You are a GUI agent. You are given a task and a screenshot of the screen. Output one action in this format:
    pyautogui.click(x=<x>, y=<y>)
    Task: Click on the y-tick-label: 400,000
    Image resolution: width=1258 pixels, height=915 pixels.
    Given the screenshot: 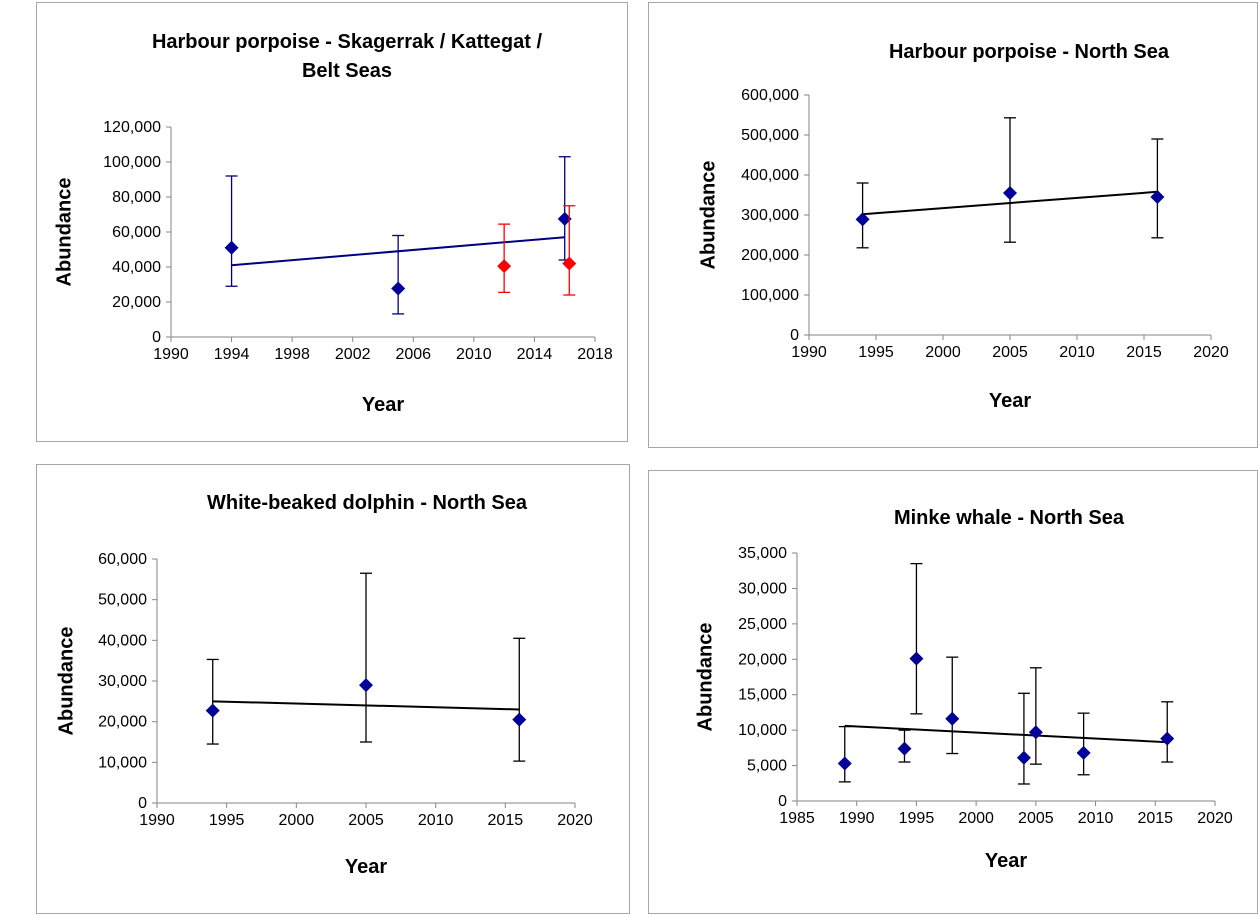 What is the action you would take?
    pyautogui.click(x=770, y=175)
    